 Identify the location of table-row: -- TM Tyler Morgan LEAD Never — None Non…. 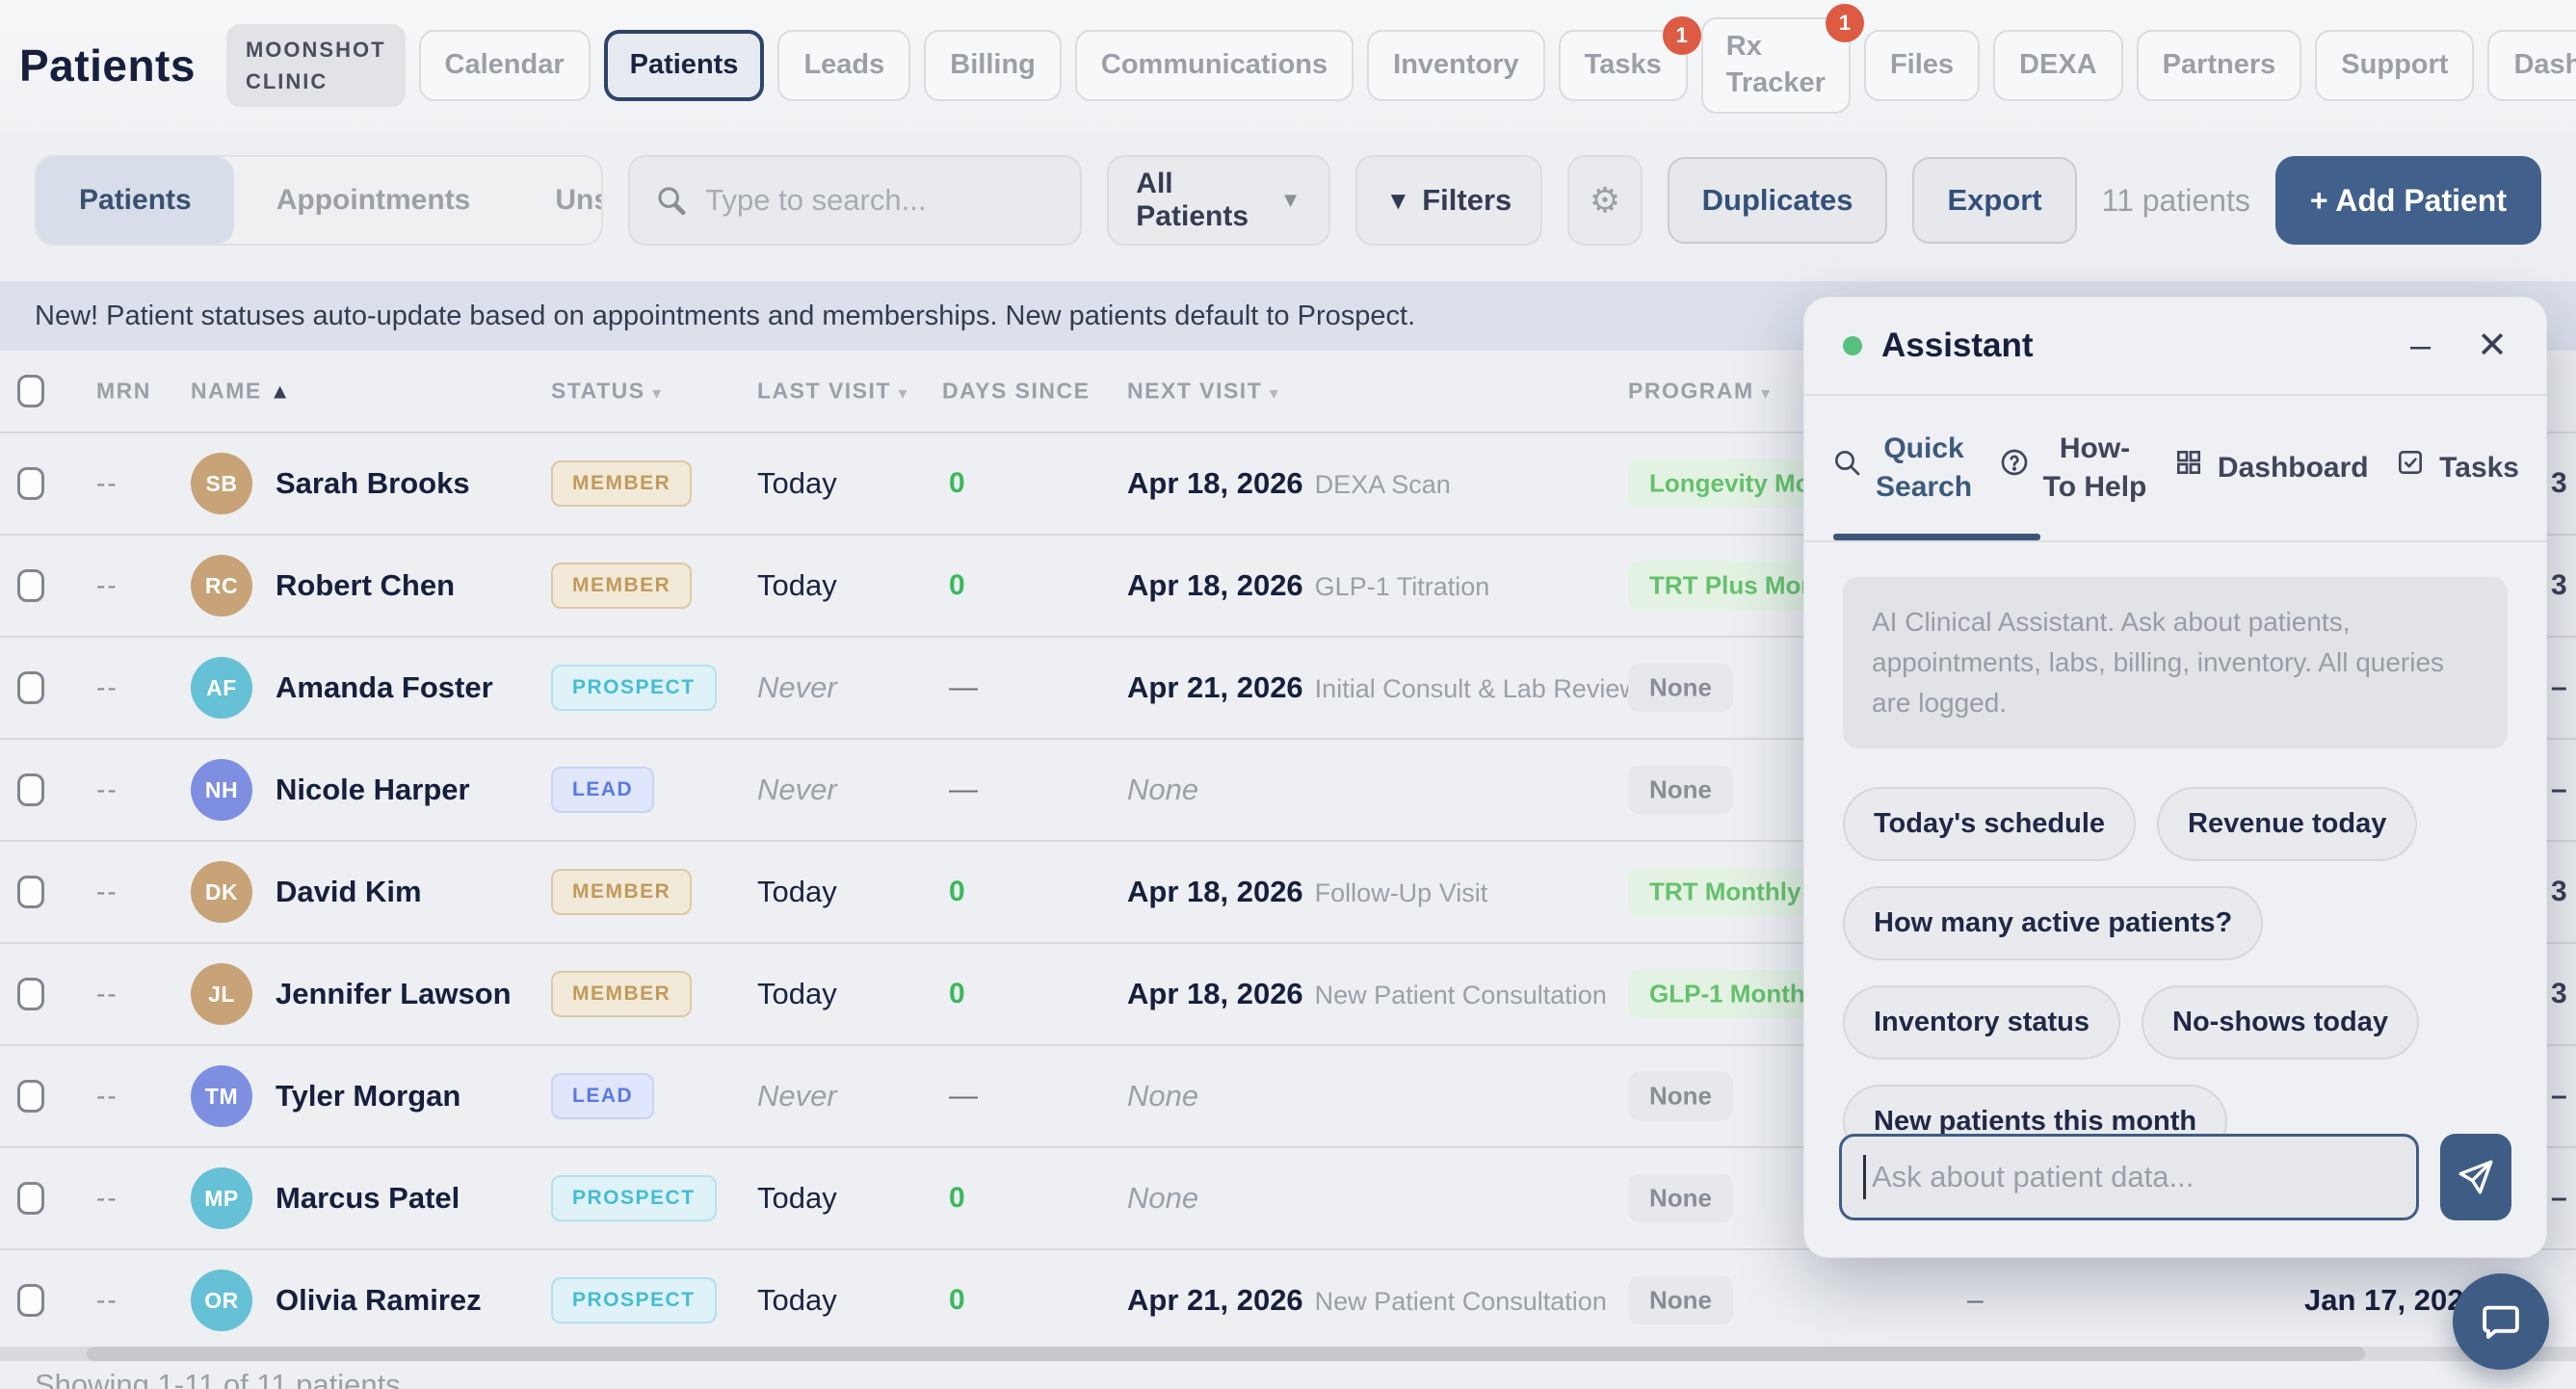
(1288, 1095).